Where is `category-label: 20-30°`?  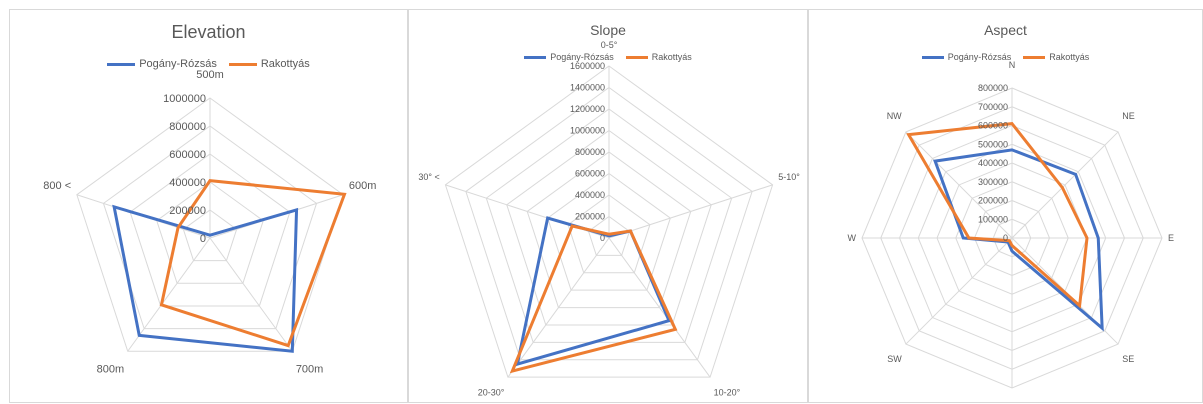
category-label: 20-30° is located at coordinates (491, 392).